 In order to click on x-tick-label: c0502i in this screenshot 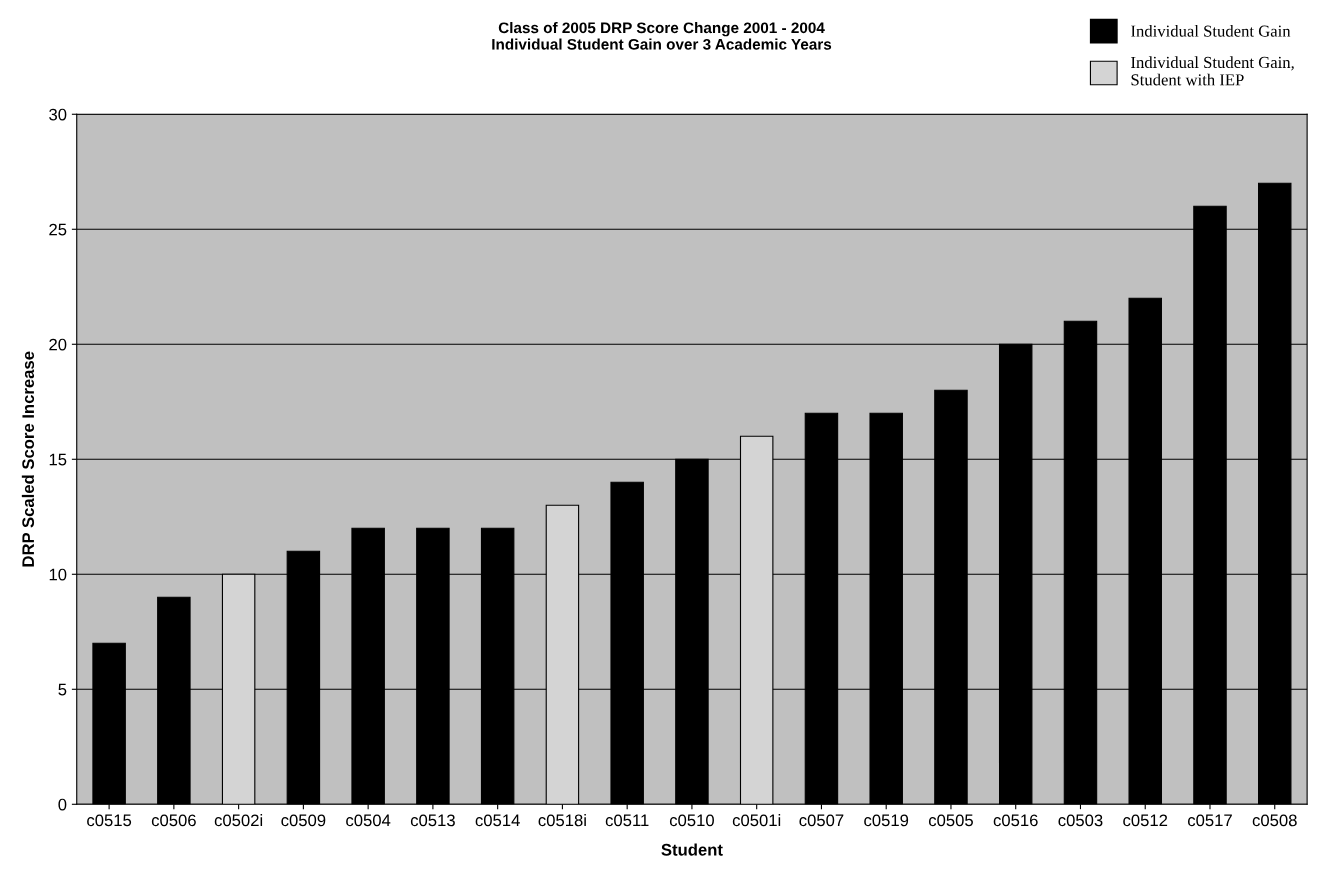, I will do `click(238, 820)`.